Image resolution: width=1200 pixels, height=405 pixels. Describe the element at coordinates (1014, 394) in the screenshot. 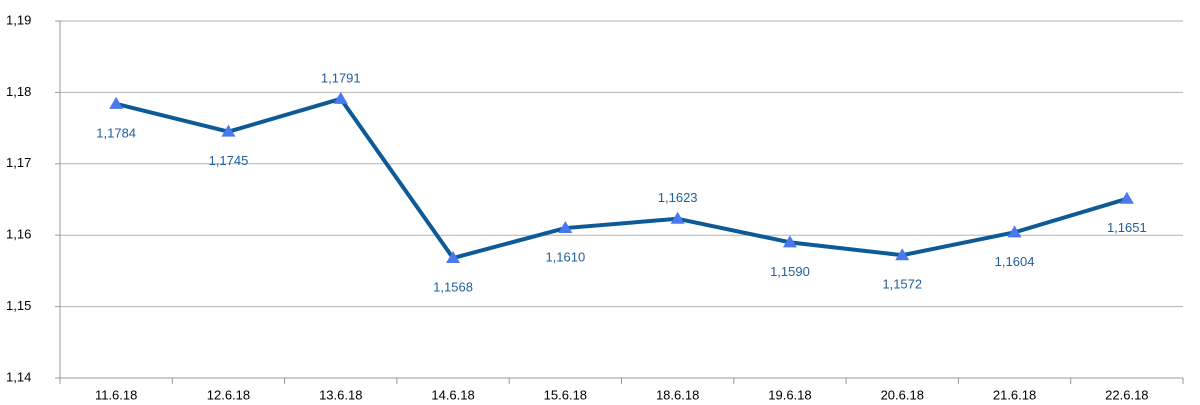

I see `x-tick-label: 21.6.18` at that location.